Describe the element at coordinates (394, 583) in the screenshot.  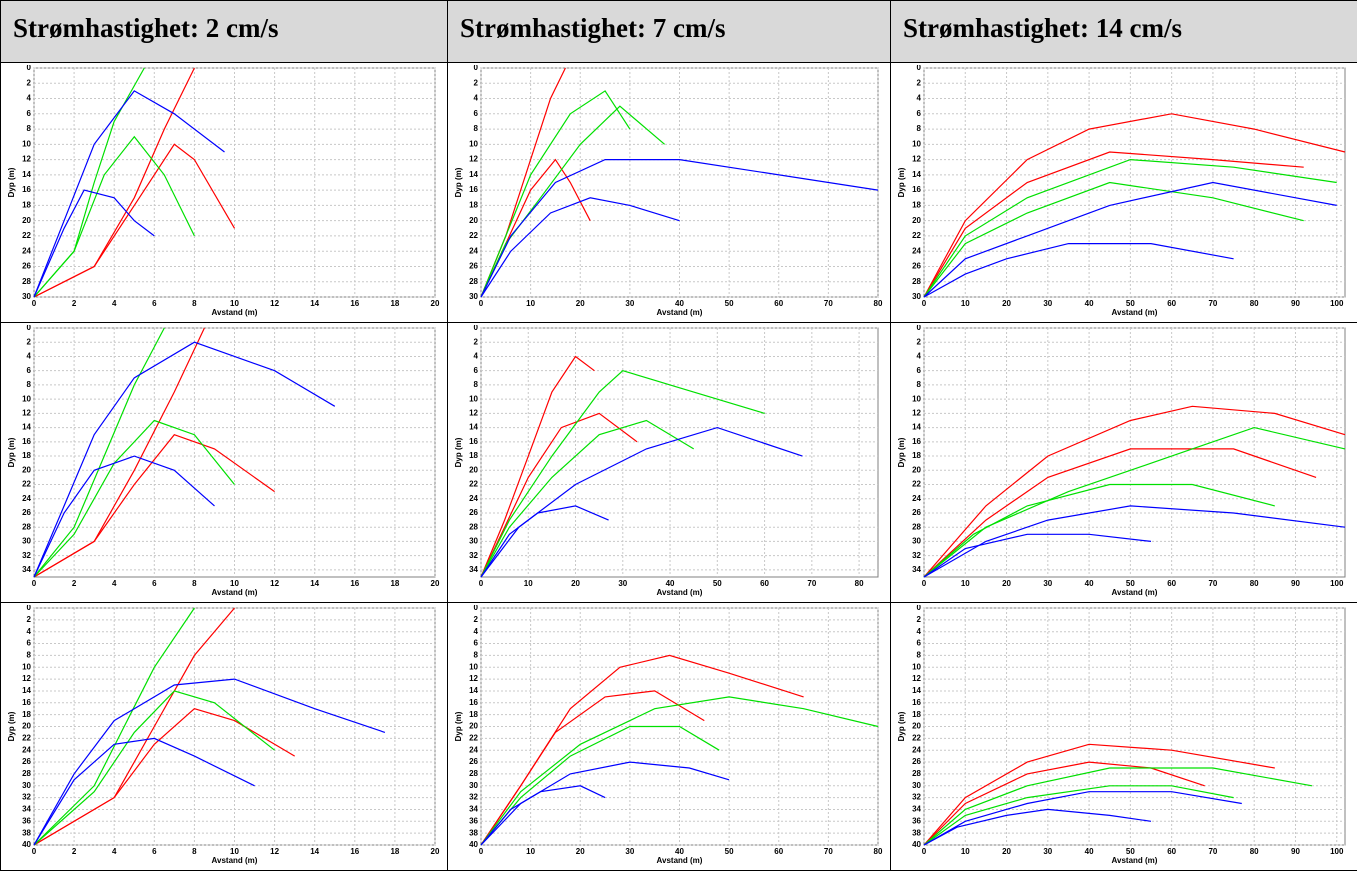
I see `x-tick-label: 18` at that location.